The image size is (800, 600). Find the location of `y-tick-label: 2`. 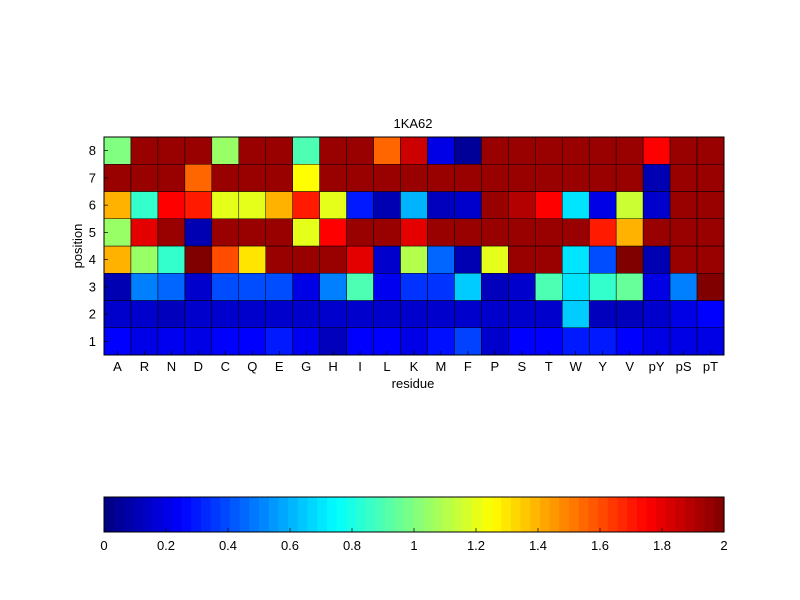

y-tick-label: 2 is located at coordinates (92, 314).